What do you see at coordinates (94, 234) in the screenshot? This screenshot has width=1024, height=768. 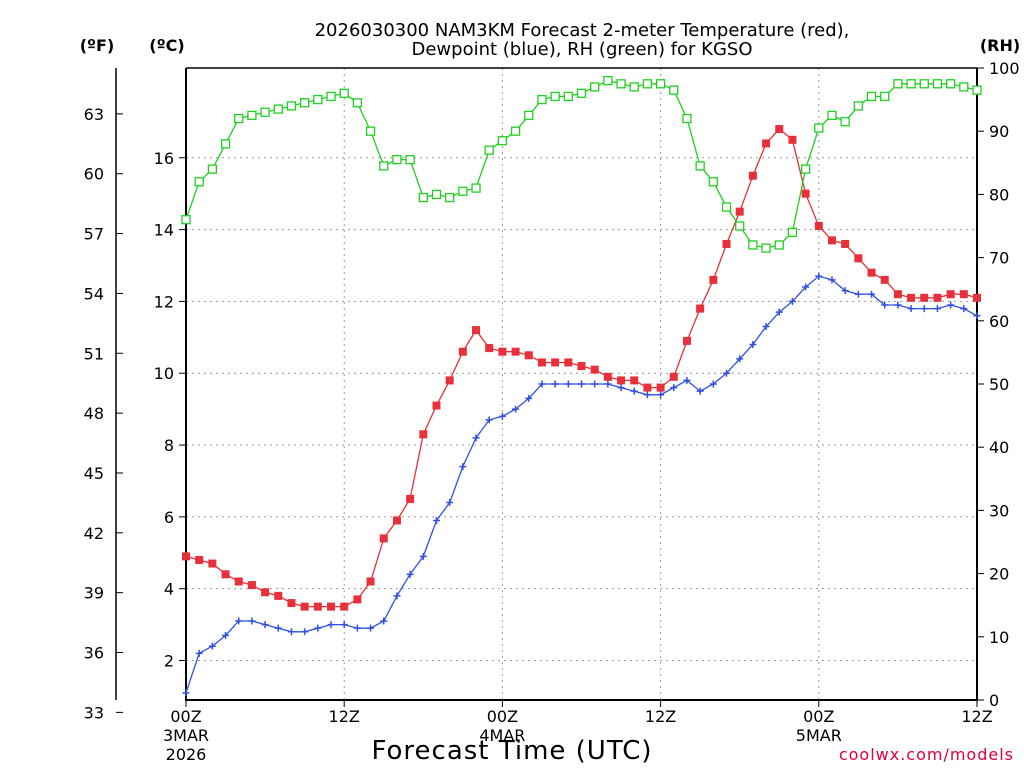 I see `fahrenheit-tick-label: 57` at bounding box center [94, 234].